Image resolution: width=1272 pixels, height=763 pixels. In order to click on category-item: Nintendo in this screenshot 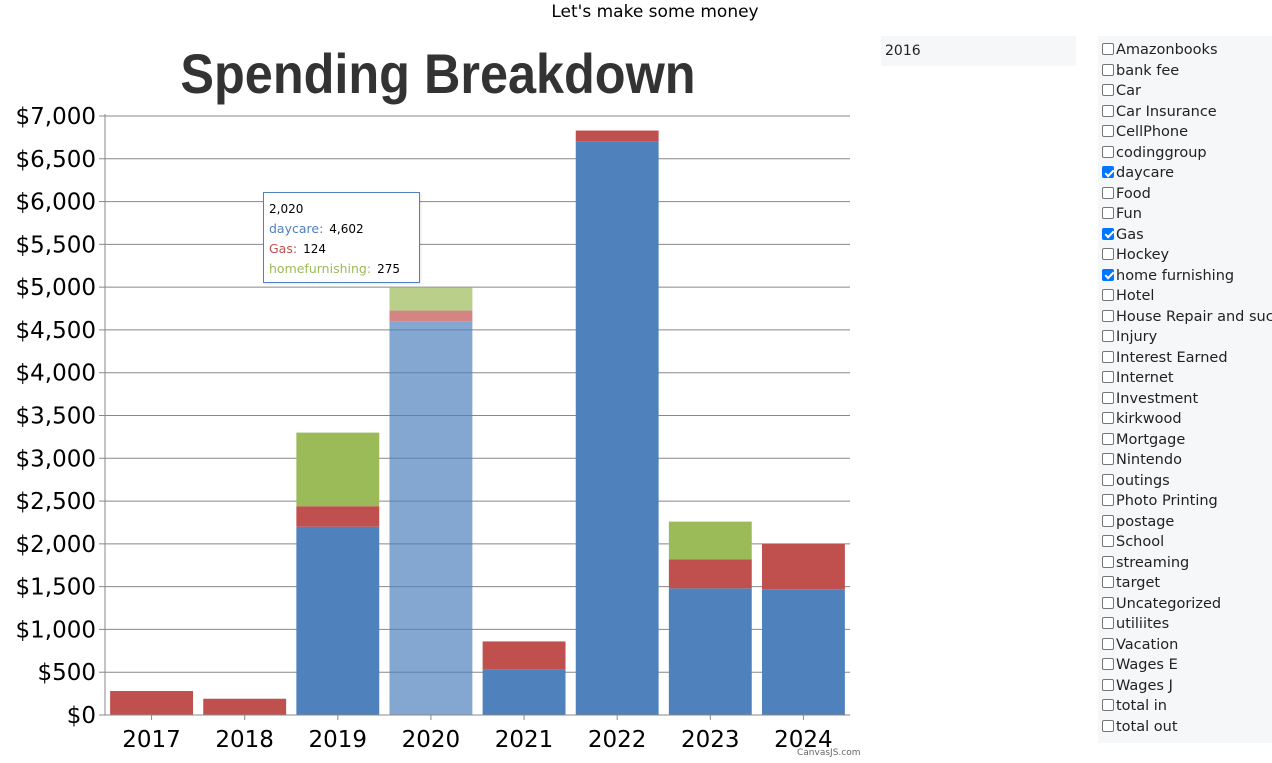, I will do `click(1185, 460)`.